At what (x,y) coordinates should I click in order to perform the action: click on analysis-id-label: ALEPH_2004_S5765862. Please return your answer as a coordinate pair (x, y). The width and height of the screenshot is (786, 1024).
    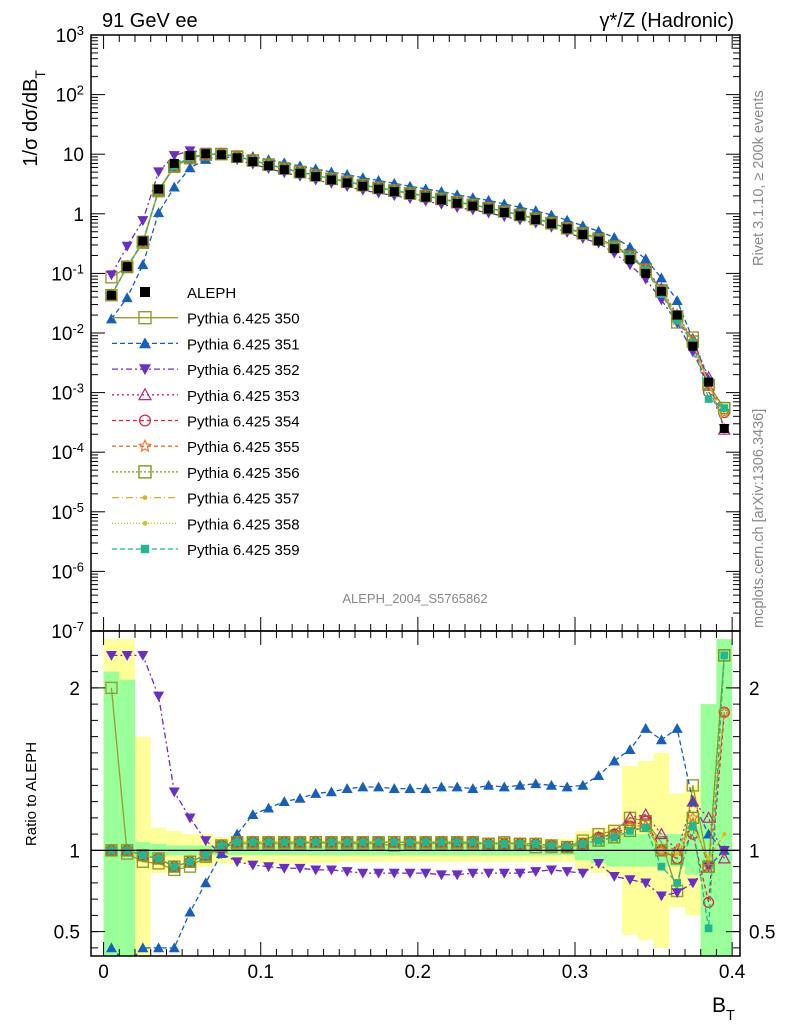
    Looking at the image, I should click on (414, 598).